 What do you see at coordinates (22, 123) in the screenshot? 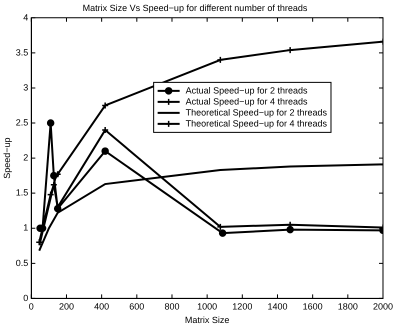
I see `y-tick-label: 2.5` at bounding box center [22, 123].